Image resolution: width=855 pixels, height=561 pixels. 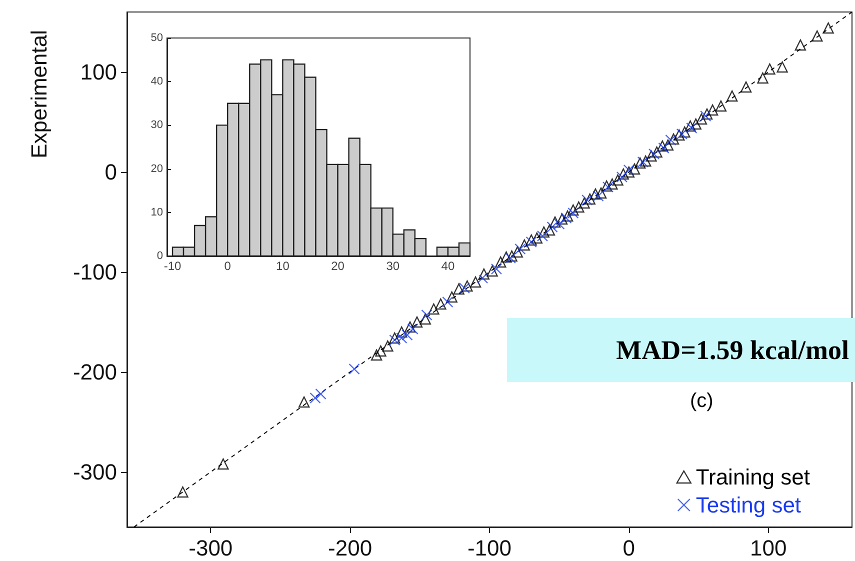 I want to click on x-tick-label: -300, so click(x=210, y=548).